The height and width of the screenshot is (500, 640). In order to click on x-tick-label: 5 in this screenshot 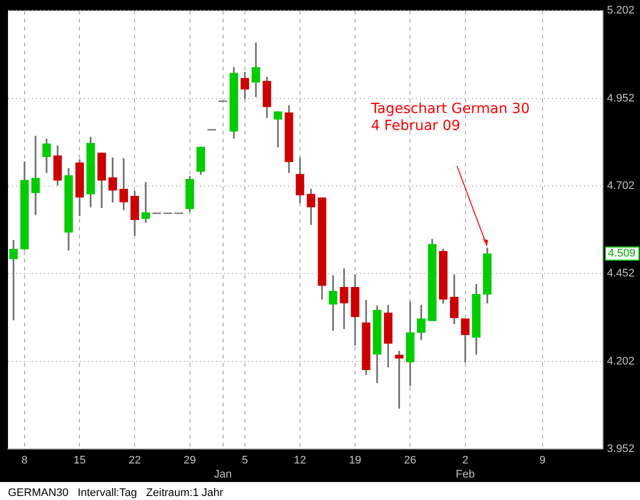, I will do `click(245, 460)`.